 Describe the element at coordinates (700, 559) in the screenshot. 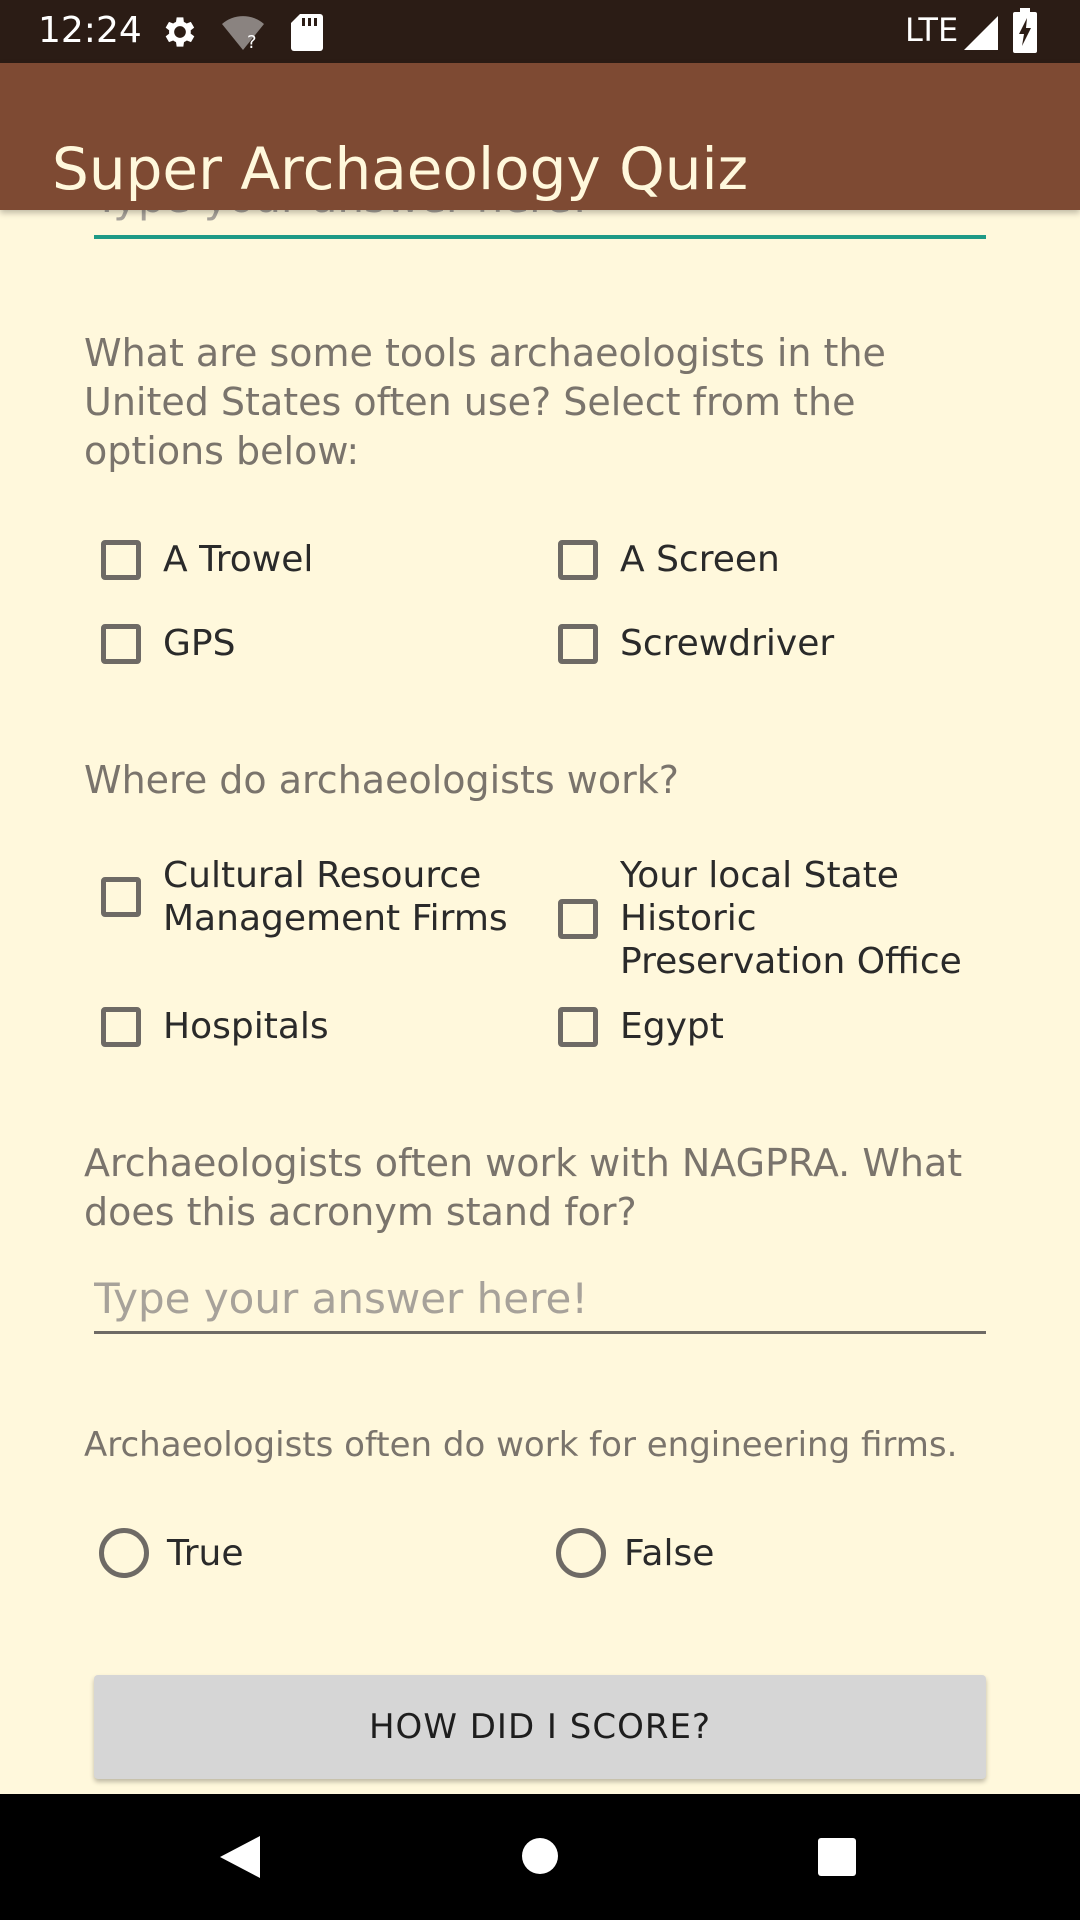

I see `option-label: A Screen` at that location.